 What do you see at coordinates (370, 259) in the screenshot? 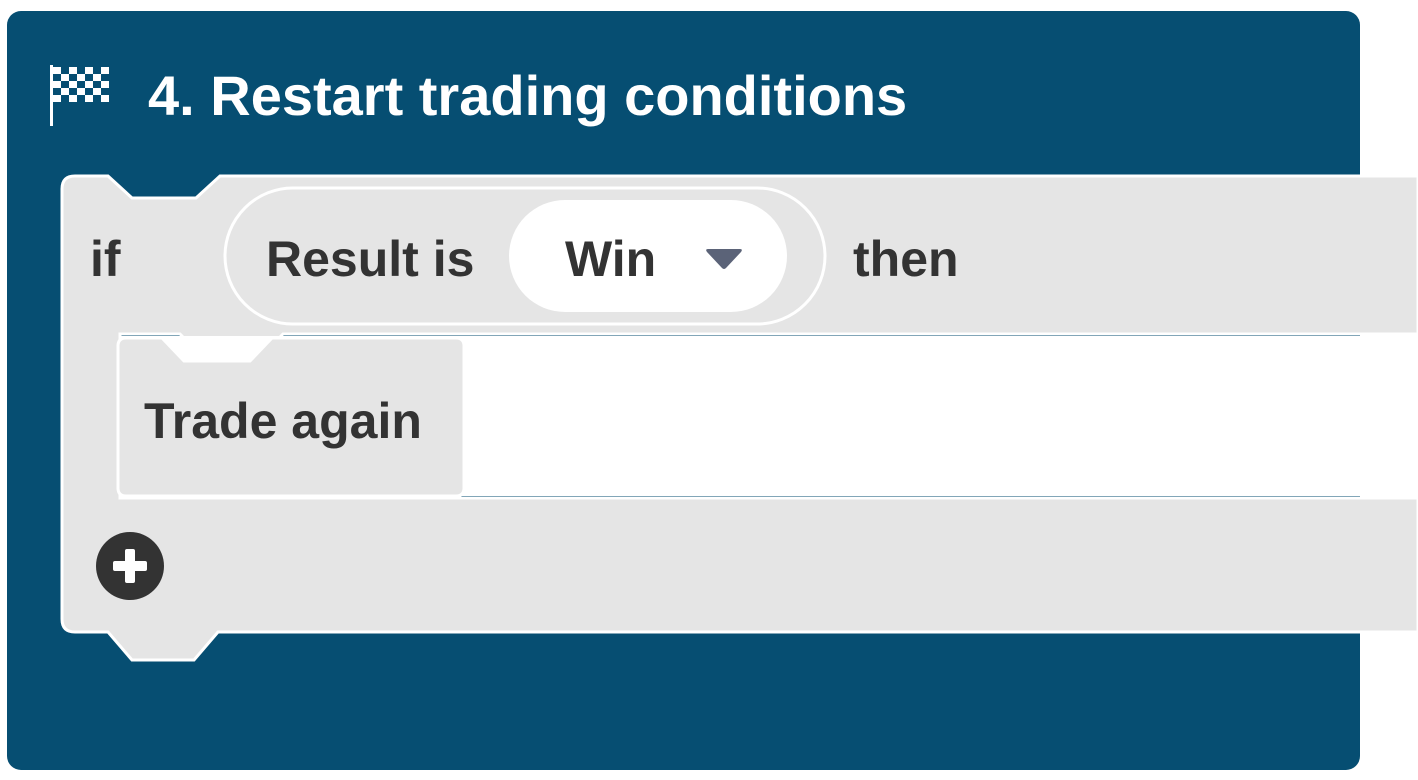
I see `result-is-label: Result is` at bounding box center [370, 259].